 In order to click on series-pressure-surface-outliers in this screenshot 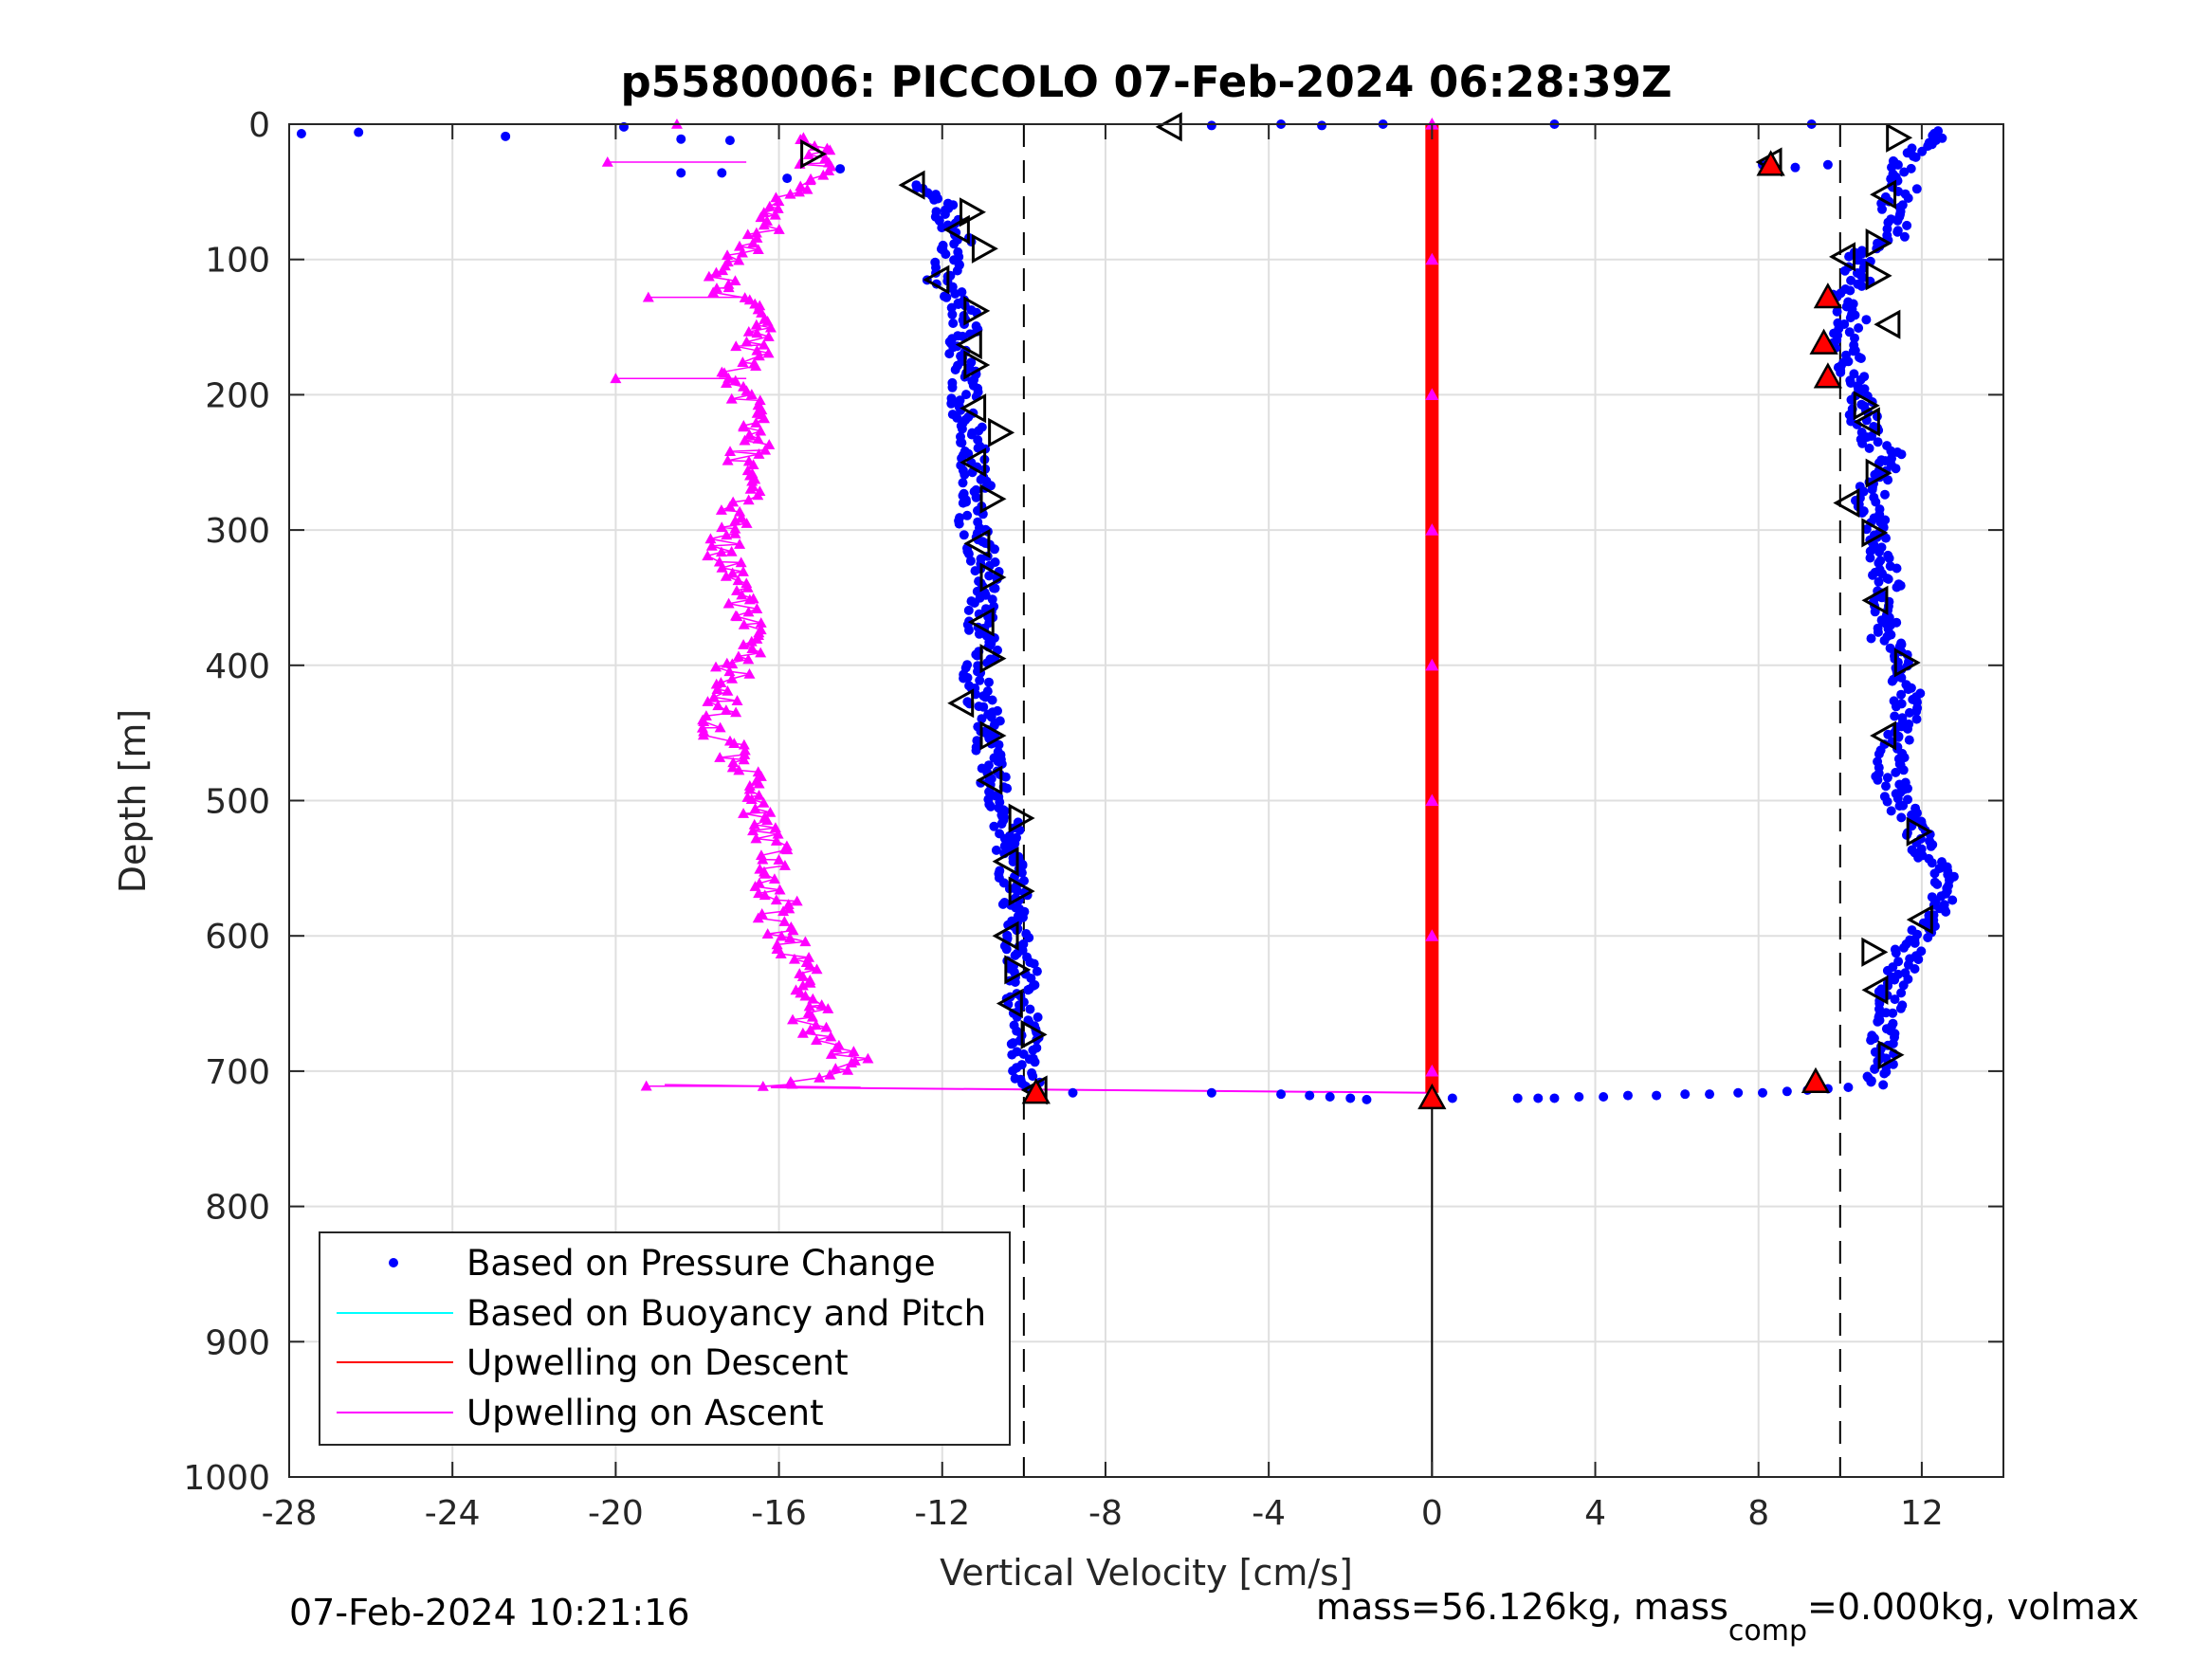, I will do `click(1064, 151)`.